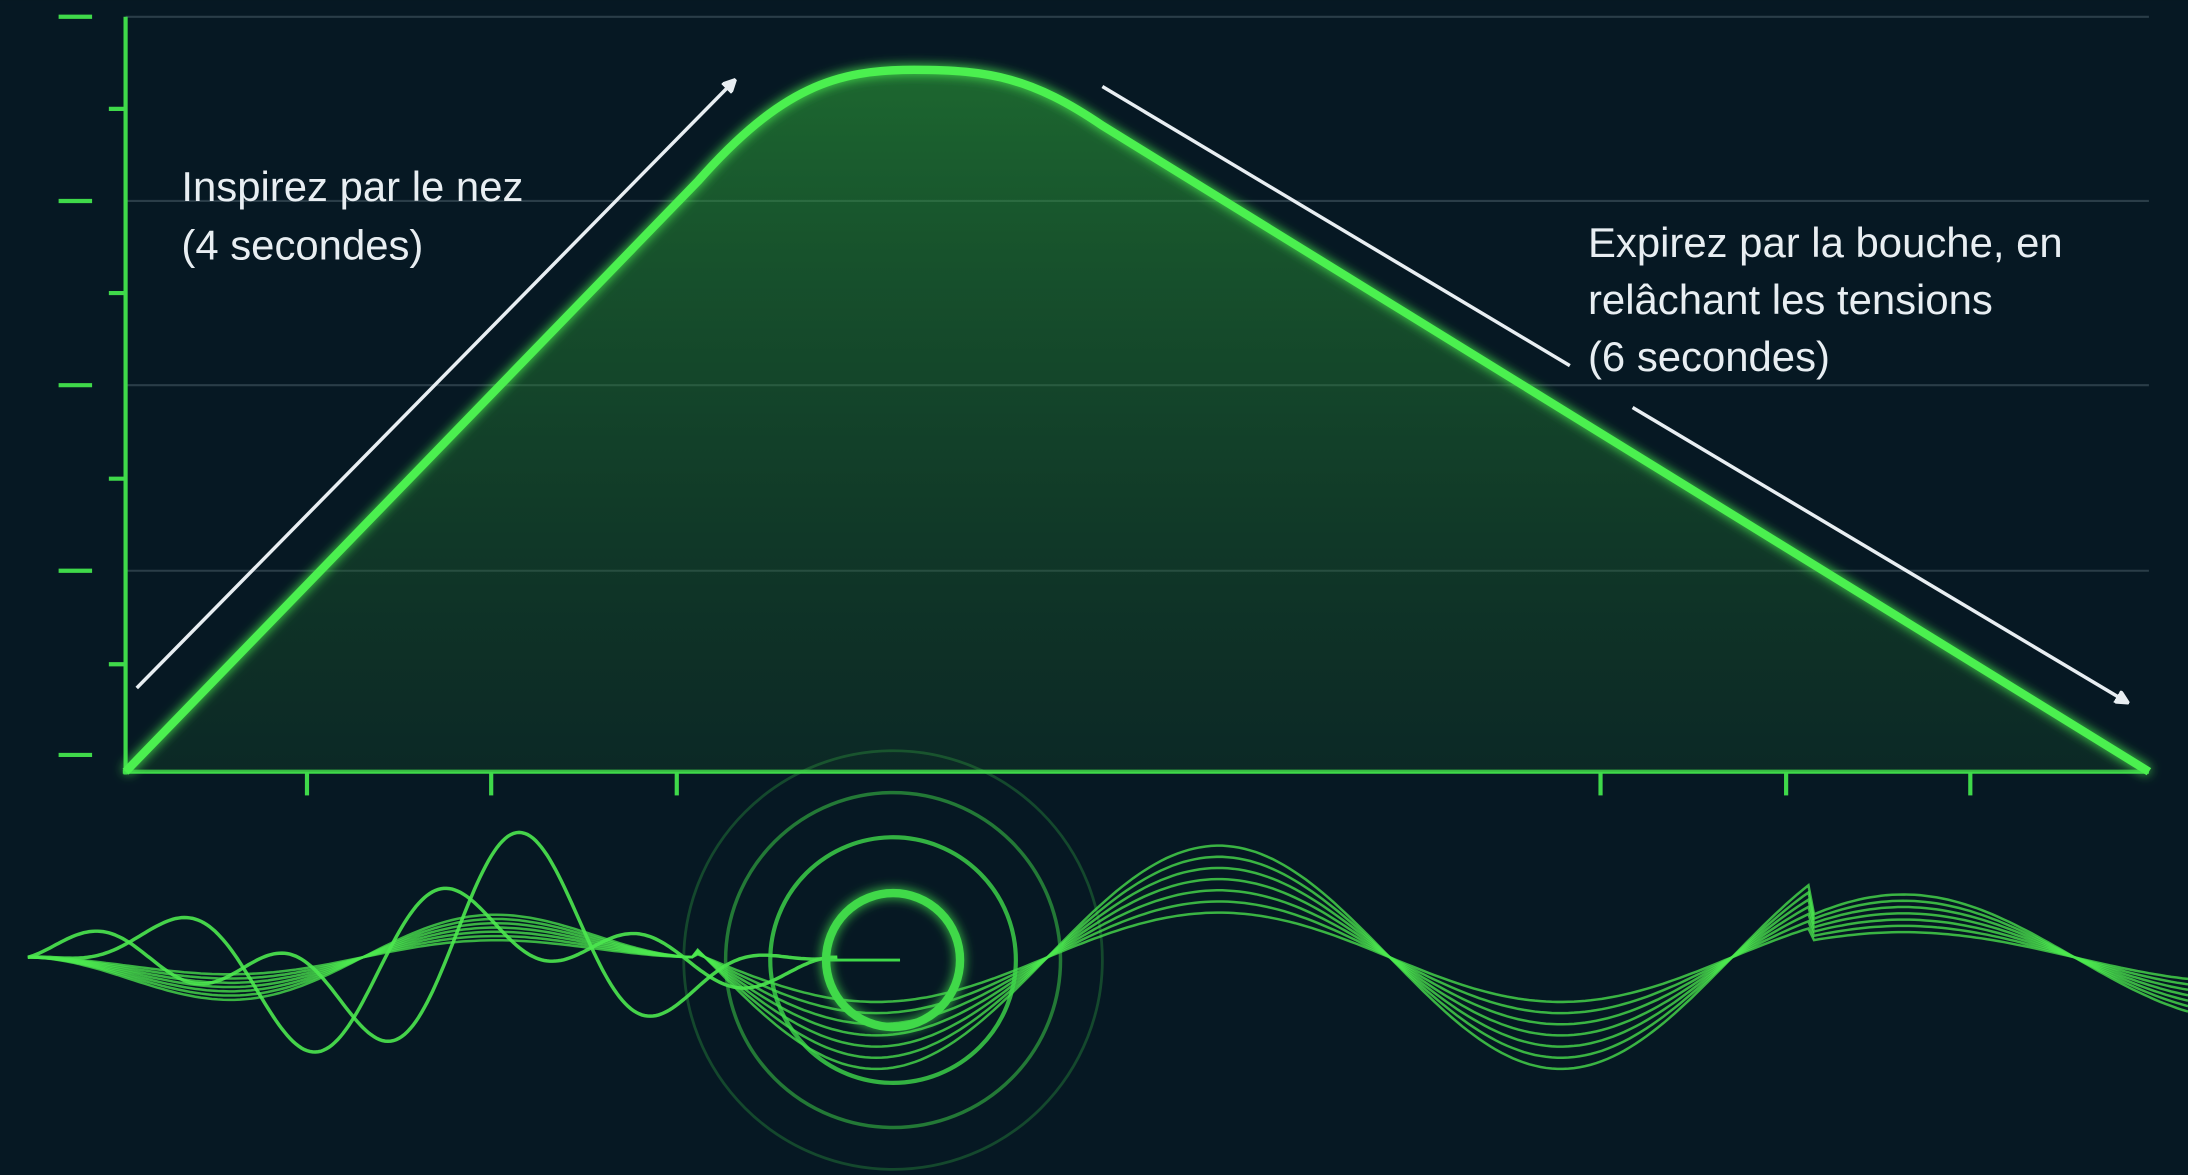  Describe the element at coordinates (1879, 553) in the screenshot. I see `exhale-arrow` at that location.